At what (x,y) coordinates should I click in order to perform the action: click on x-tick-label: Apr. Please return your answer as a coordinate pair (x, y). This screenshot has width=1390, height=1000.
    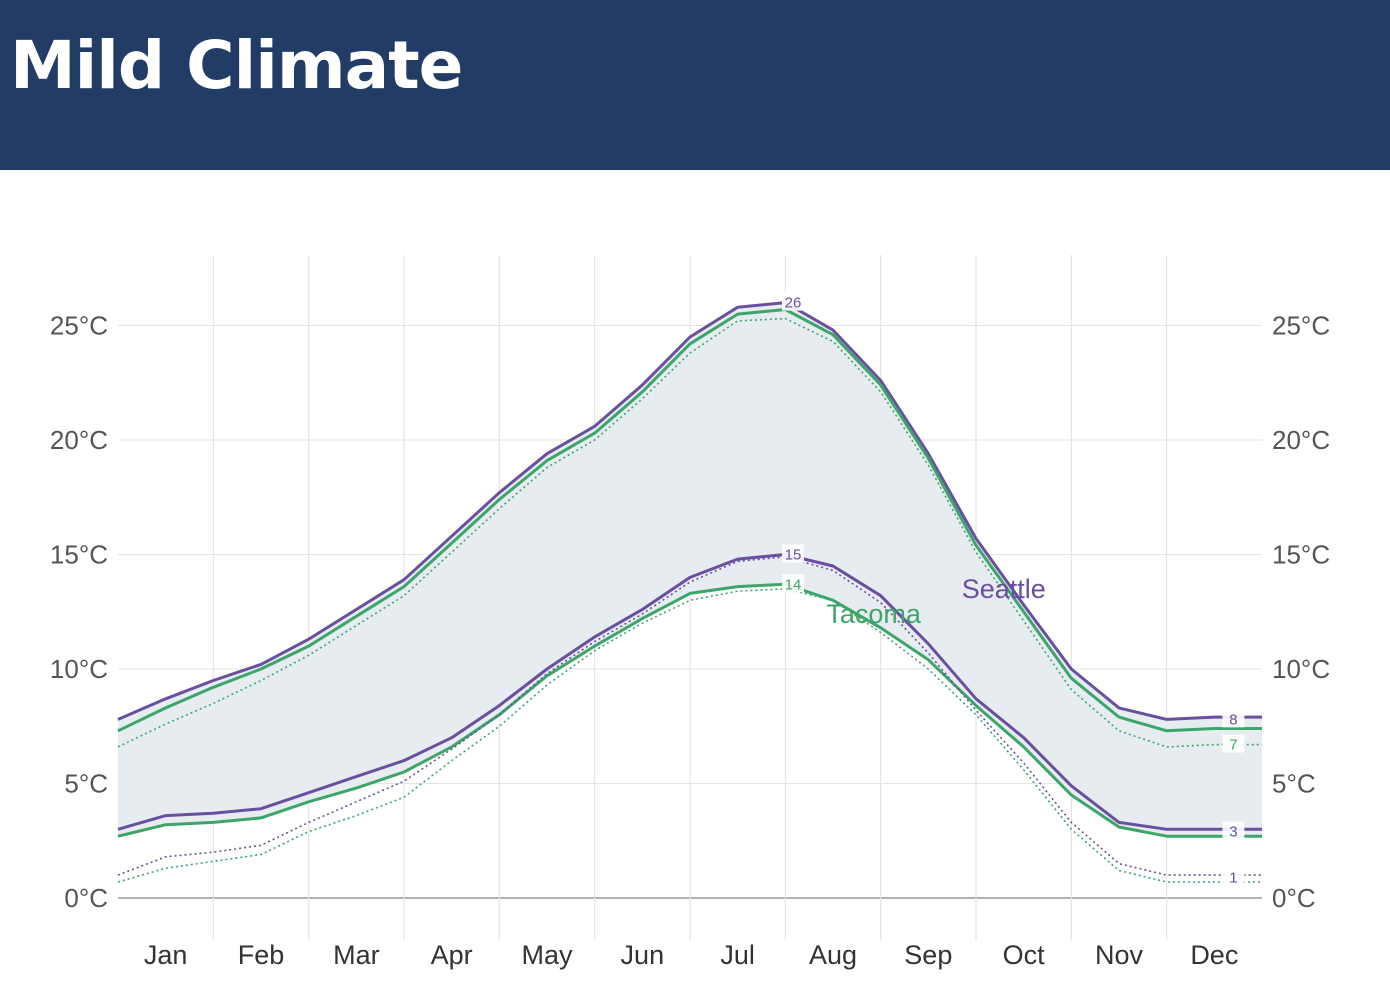
    Looking at the image, I should click on (452, 955).